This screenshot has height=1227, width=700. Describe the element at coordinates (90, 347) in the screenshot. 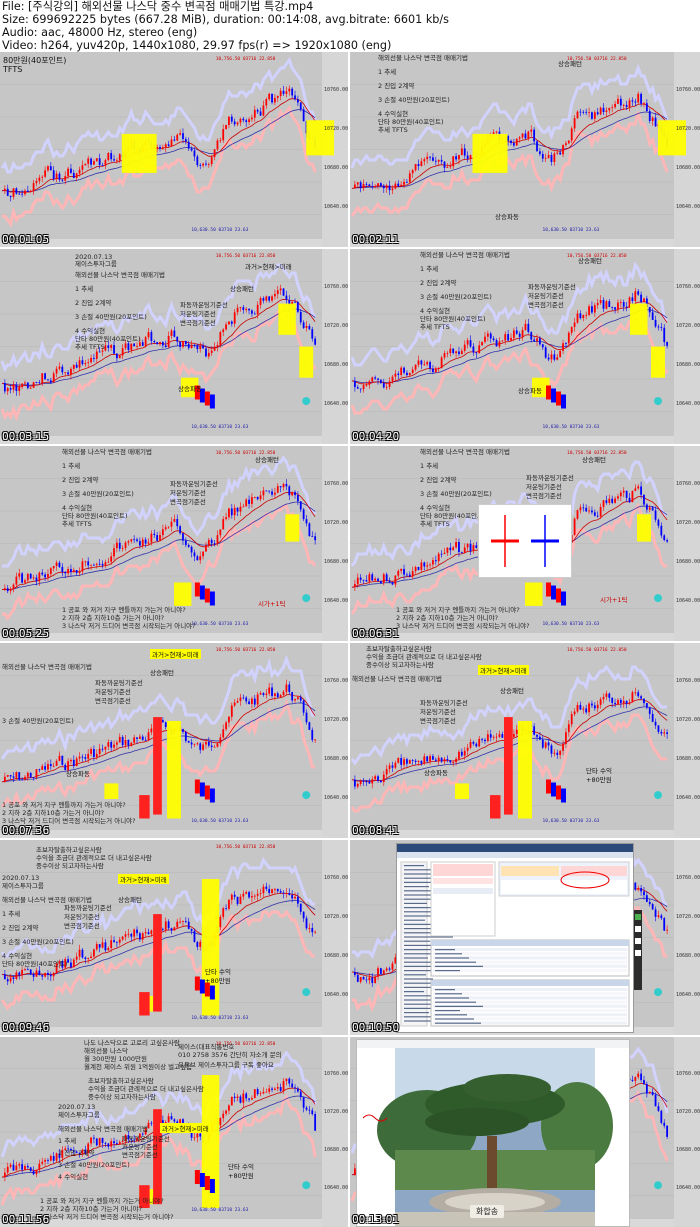

I see `step-4-trend: 추세 TFTS` at that location.